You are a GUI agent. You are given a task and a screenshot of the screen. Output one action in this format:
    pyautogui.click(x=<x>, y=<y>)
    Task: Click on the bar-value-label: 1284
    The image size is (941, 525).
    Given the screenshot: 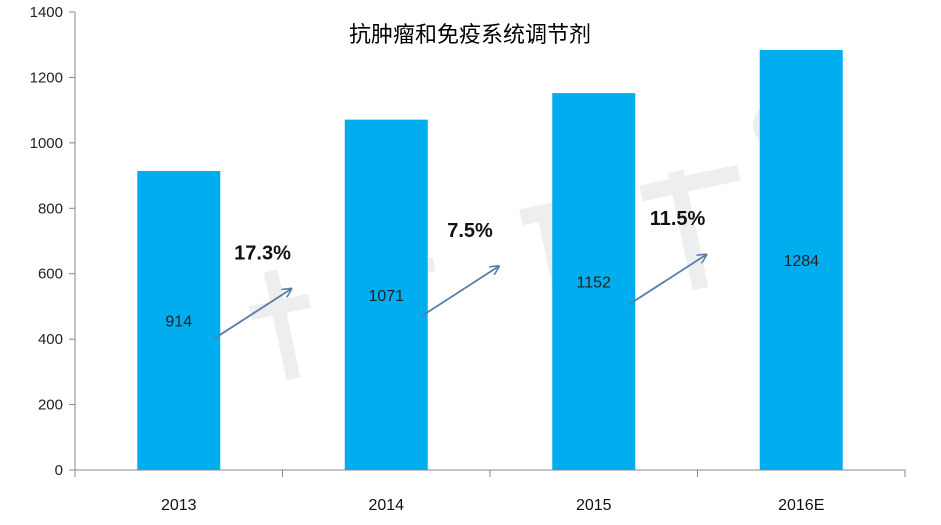 What is the action you would take?
    pyautogui.click(x=801, y=261)
    